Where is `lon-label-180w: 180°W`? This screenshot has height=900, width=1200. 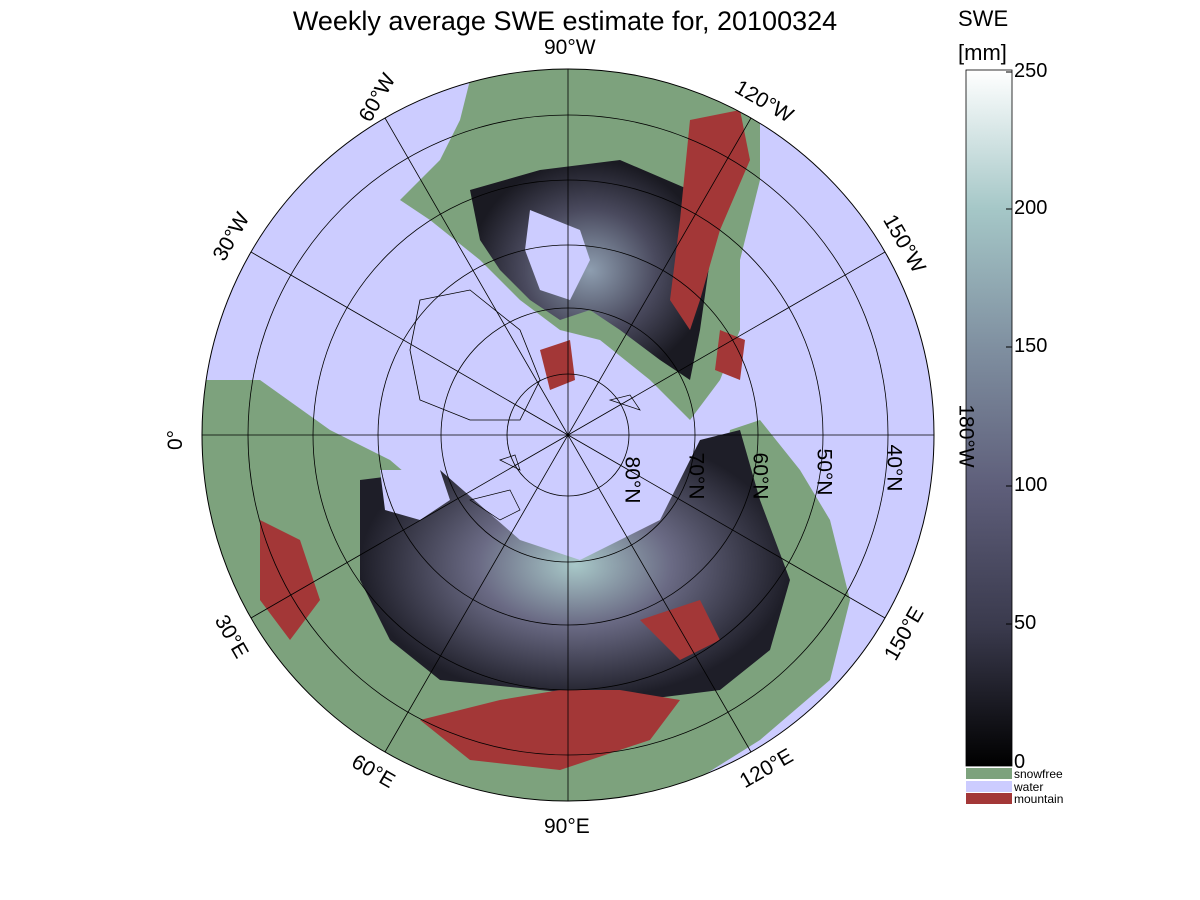
lon-label-180w: 180°W is located at coordinates (966, 436).